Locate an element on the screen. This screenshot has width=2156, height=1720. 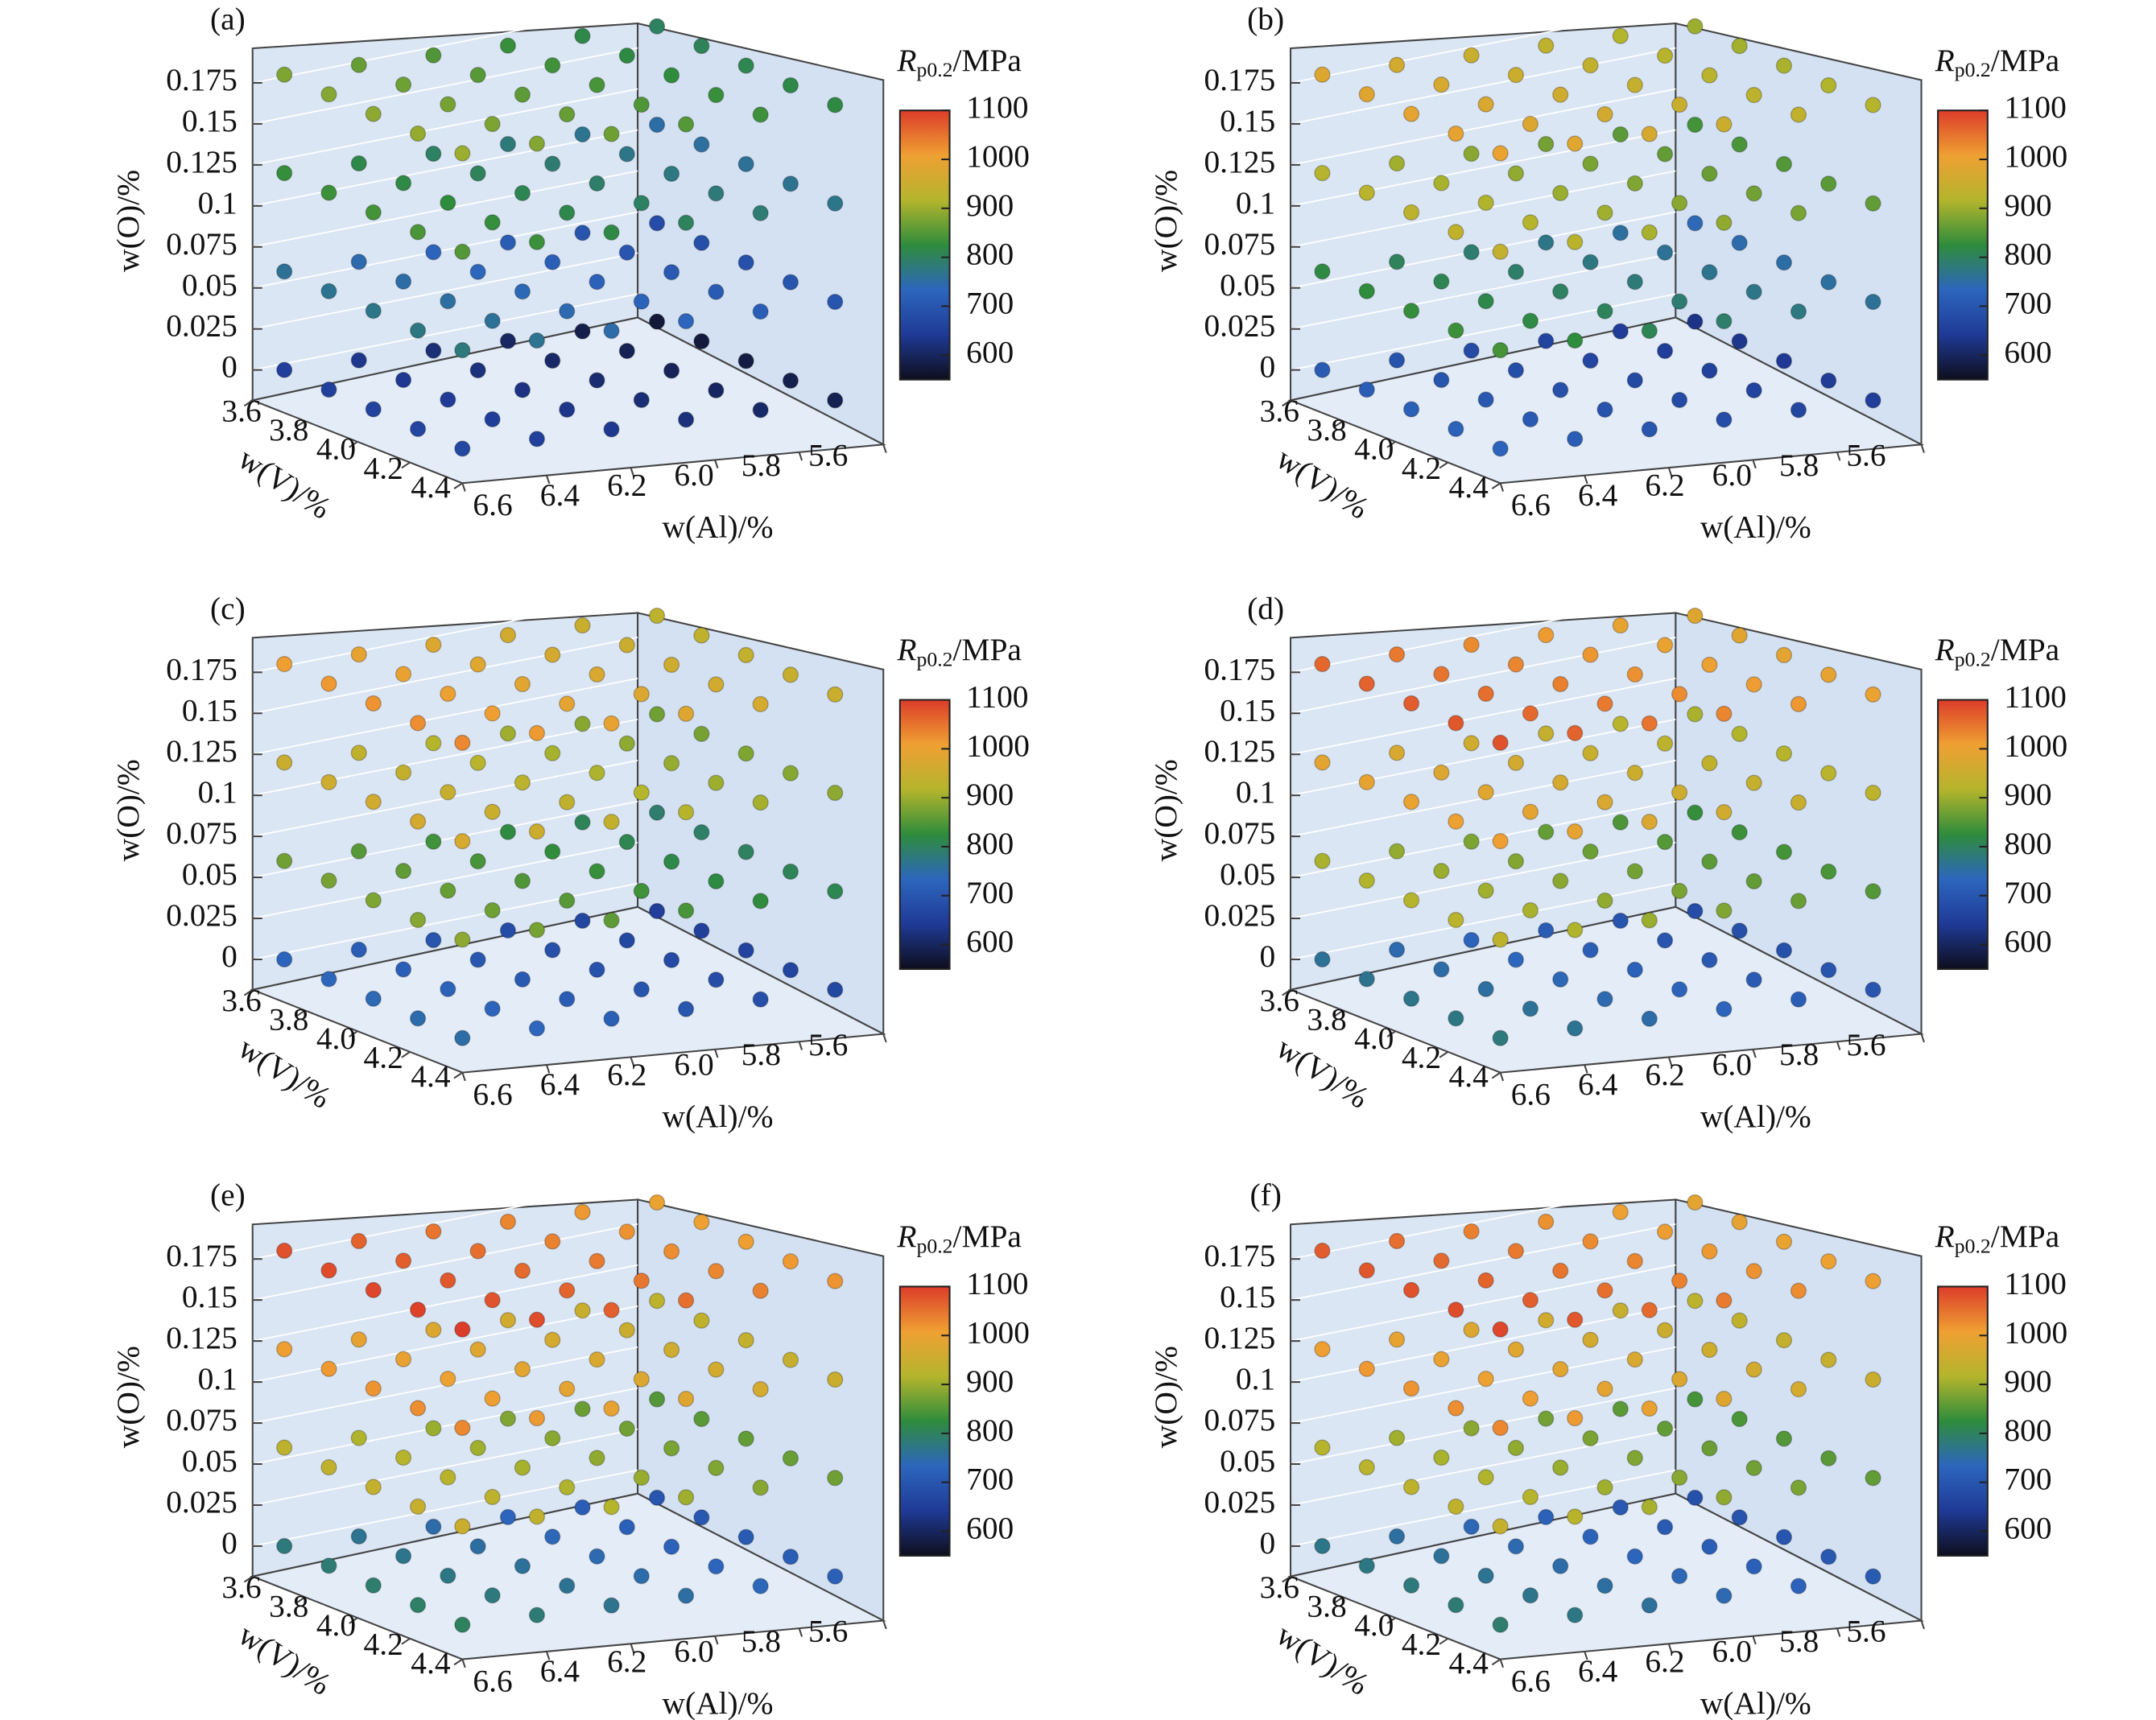
z-tick-label: 0 is located at coordinates (1267, 367).